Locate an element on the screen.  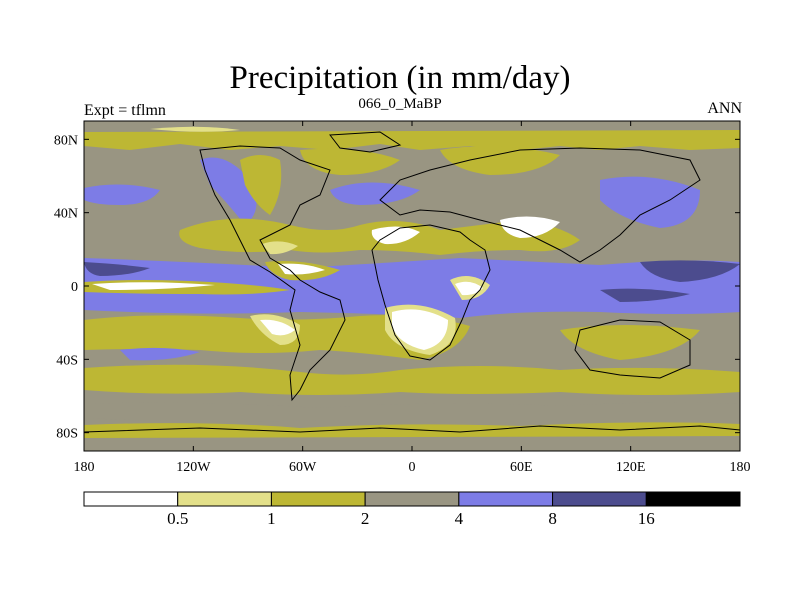
colorbar-label: 8 is located at coordinates (552, 518).